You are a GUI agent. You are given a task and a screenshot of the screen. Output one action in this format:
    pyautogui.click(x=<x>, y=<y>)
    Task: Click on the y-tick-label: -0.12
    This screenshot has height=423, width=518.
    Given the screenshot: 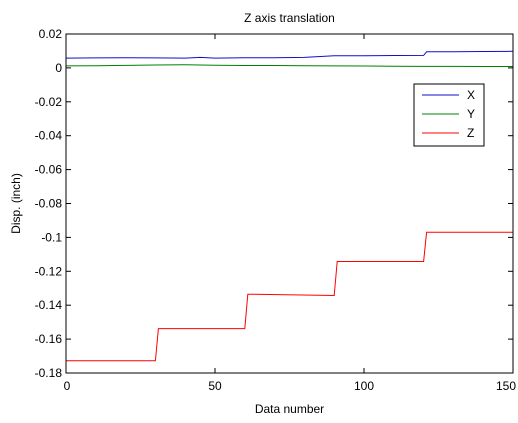 What is the action you would take?
    pyautogui.click(x=49, y=271)
    